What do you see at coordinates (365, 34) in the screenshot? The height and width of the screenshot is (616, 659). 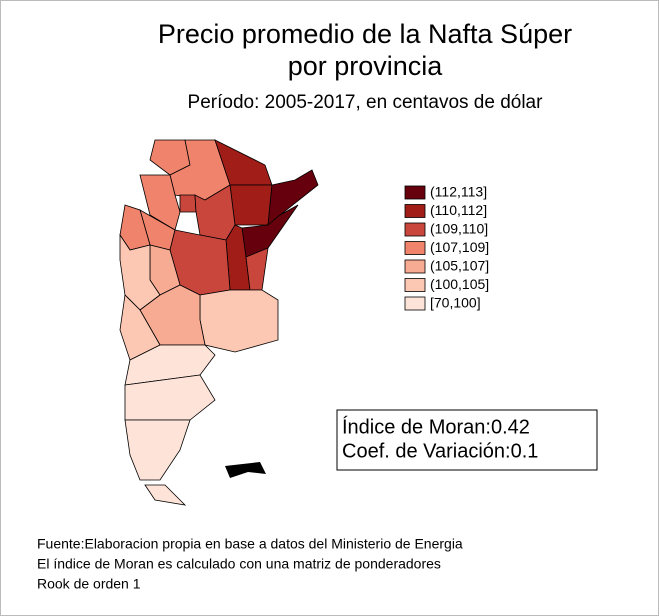 I see `title: Precio promedio de la Nafta Súper` at bounding box center [365, 34].